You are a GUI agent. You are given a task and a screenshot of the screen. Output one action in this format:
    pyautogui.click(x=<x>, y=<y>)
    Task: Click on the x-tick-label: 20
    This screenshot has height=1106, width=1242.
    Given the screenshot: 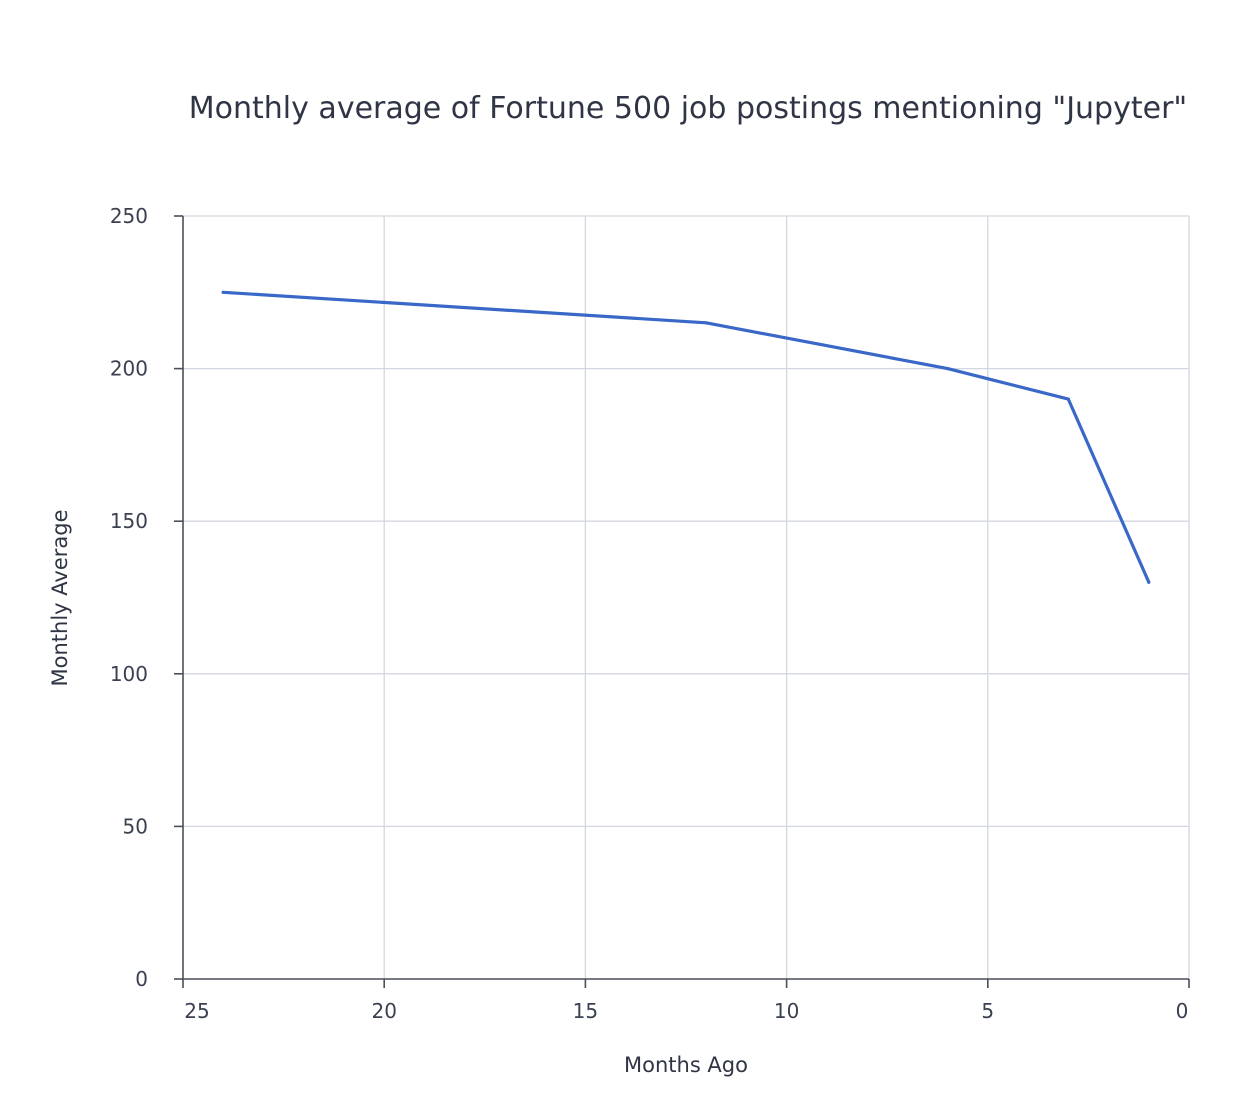 What is the action you would take?
    pyautogui.click(x=383, y=1011)
    